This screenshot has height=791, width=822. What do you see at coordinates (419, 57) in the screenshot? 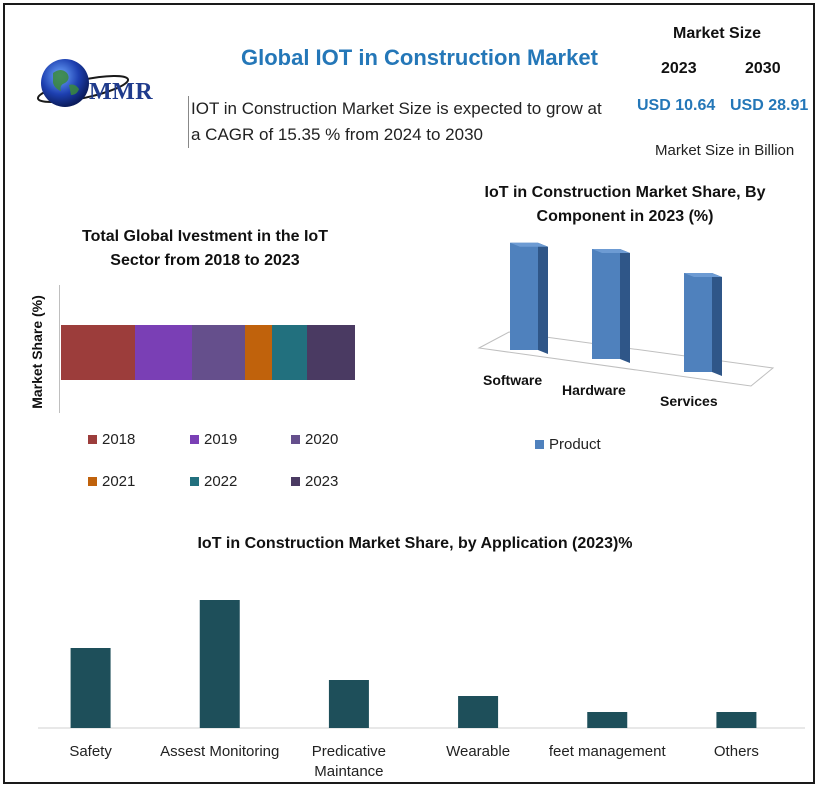
I see `page-title: Global IOT in Construction Market` at bounding box center [419, 57].